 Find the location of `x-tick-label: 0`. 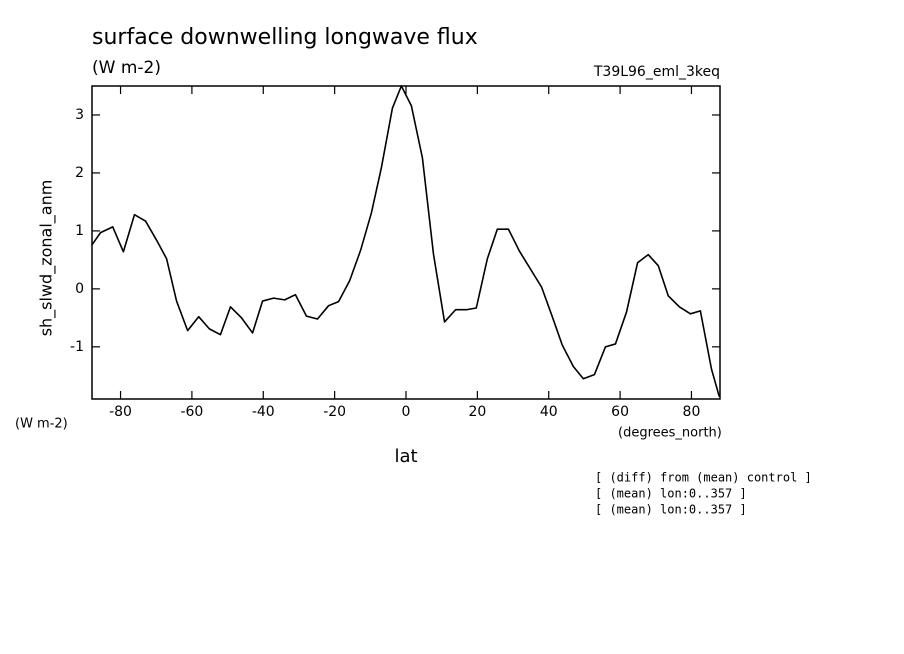

x-tick-label: 0 is located at coordinates (406, 412).